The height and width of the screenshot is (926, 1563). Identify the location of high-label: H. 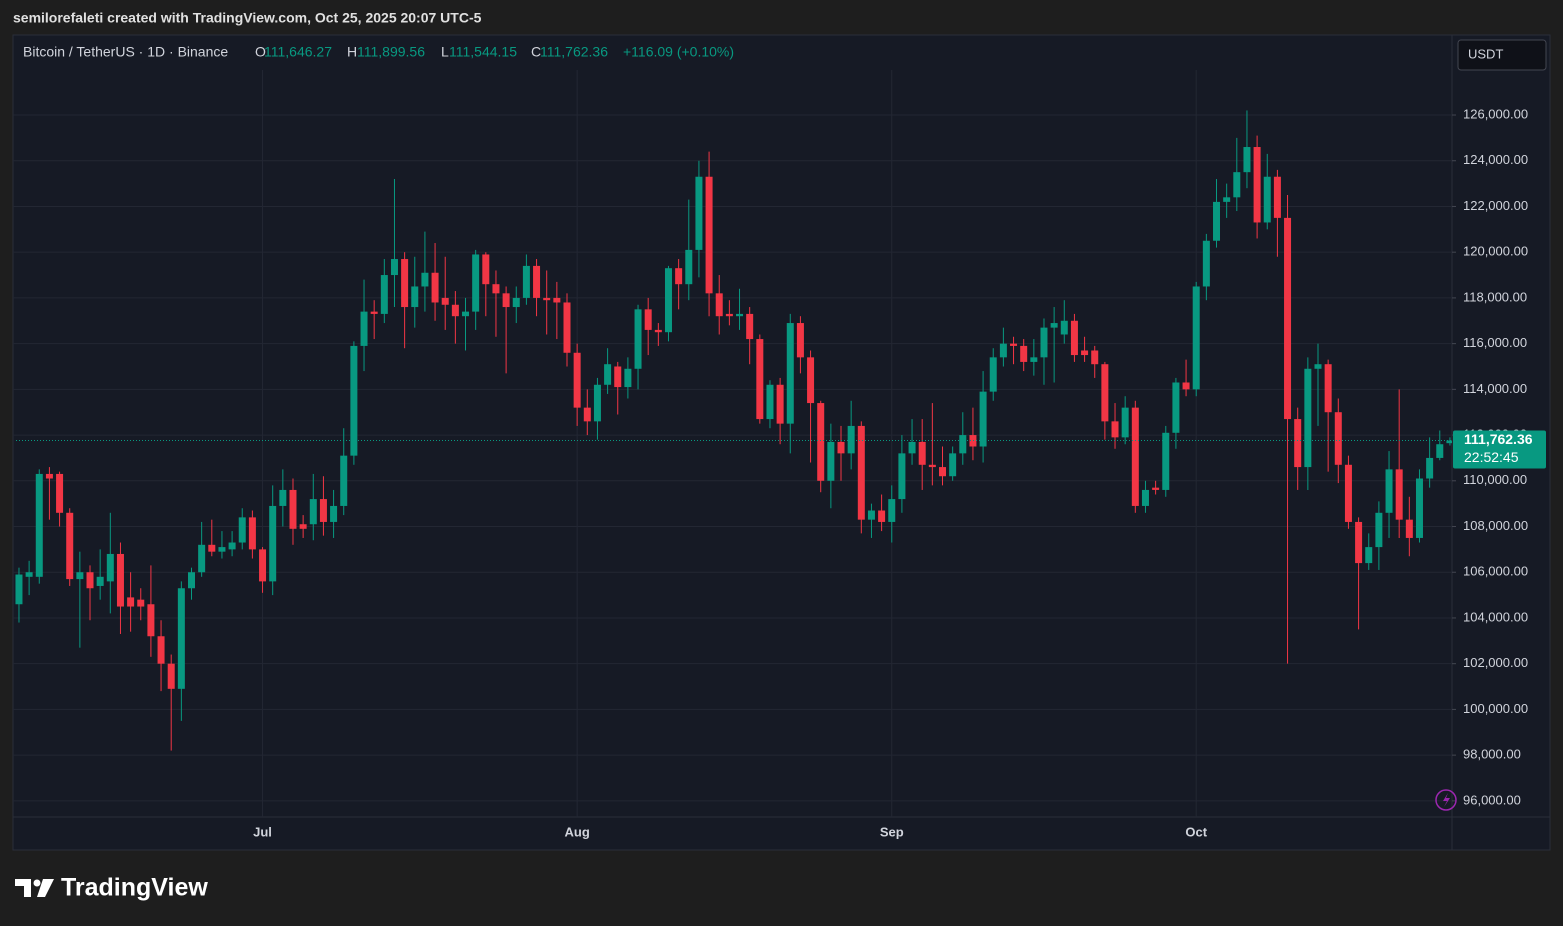
(352, 52).